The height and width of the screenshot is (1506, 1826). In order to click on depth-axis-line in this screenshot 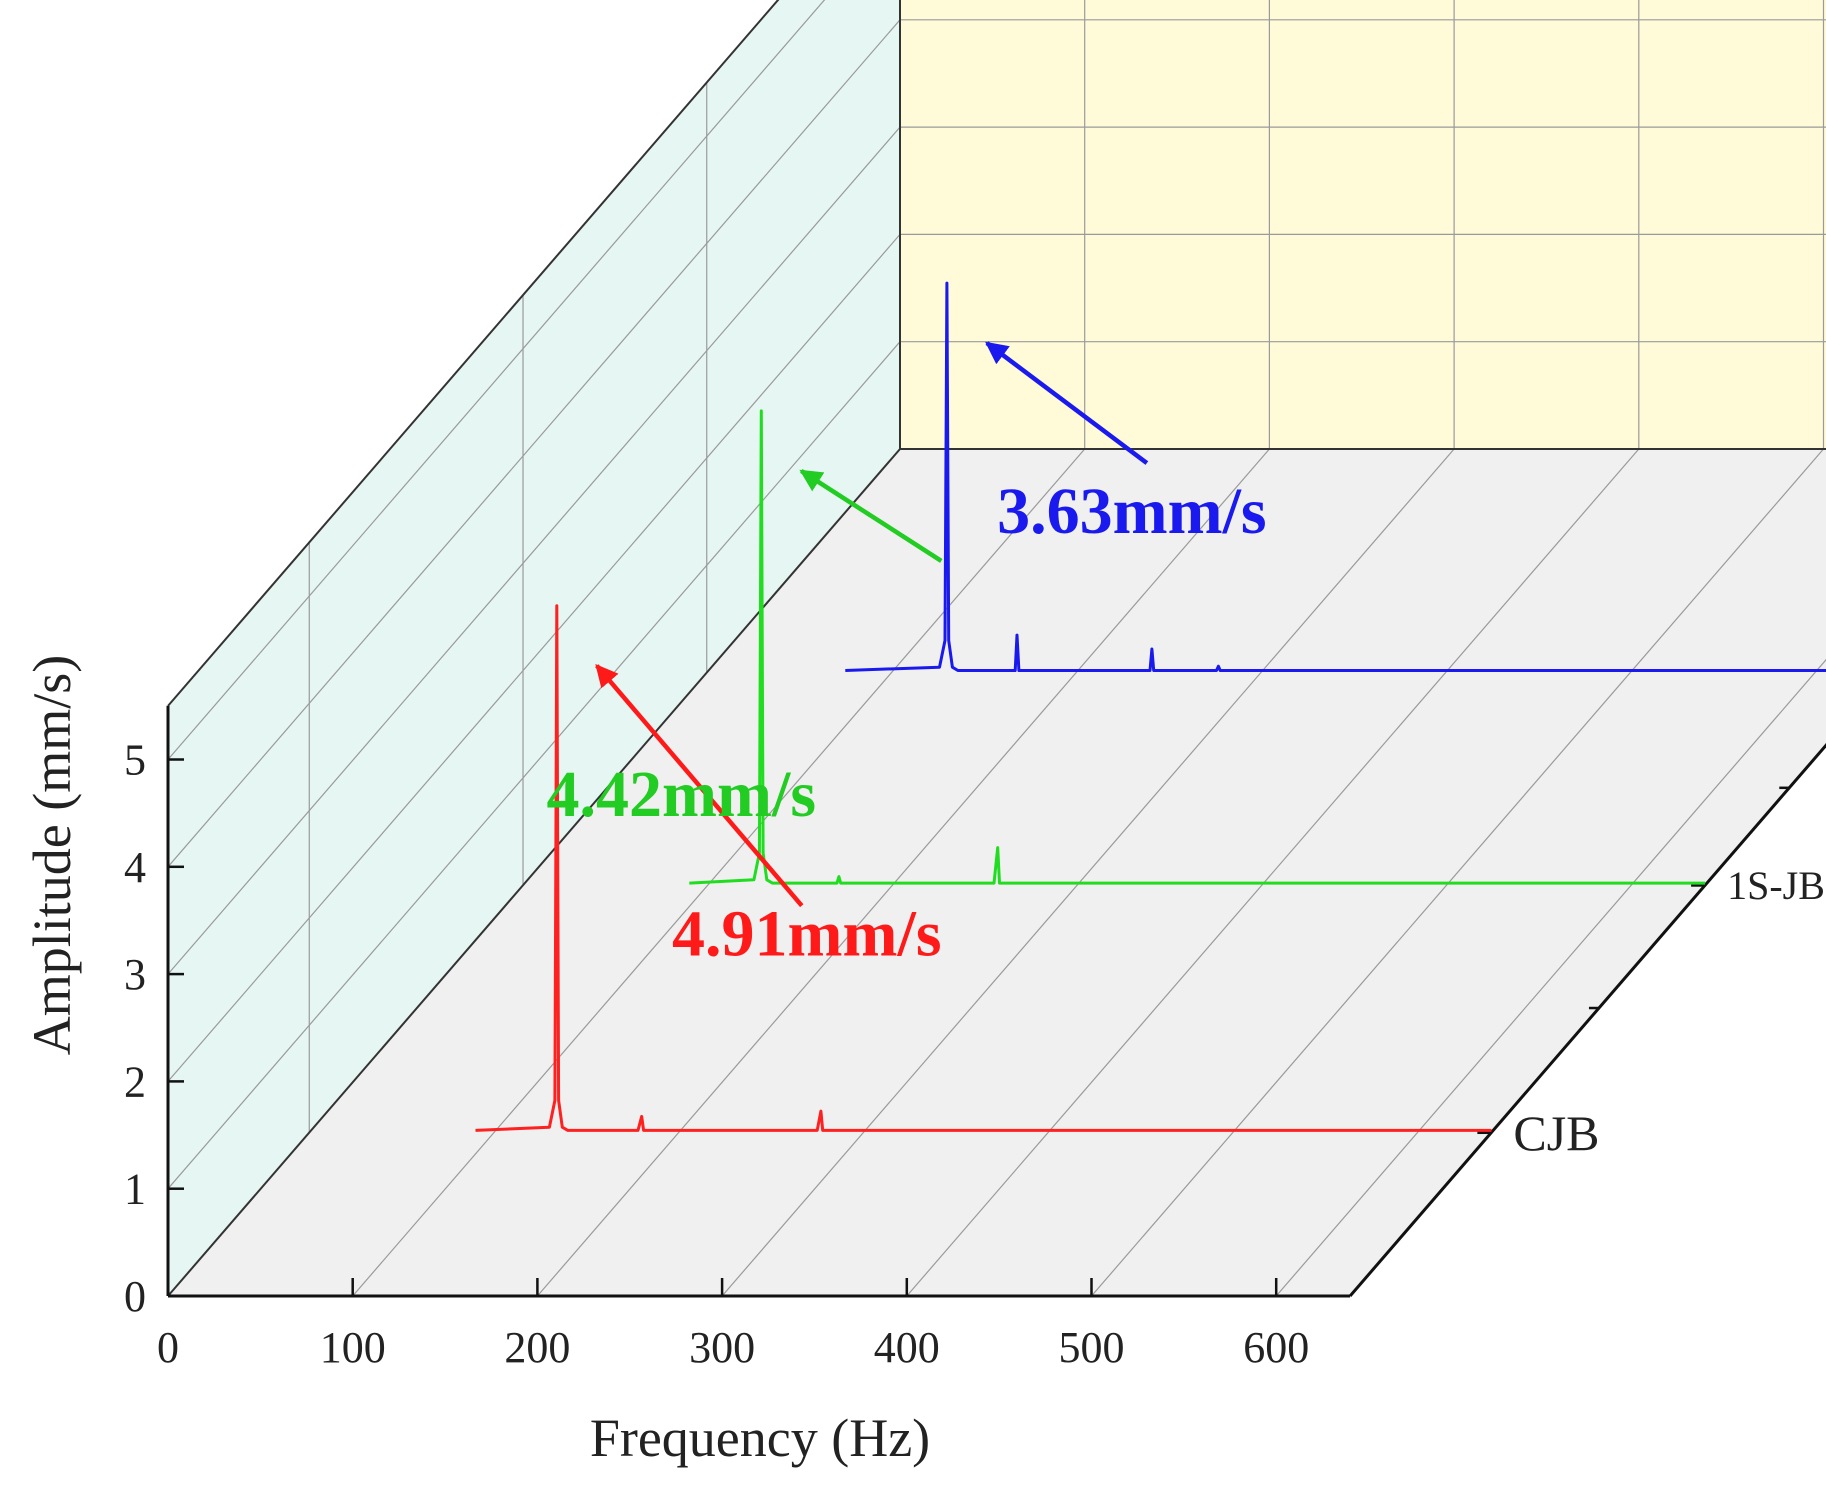, I will do `click(1587, 1020)`.